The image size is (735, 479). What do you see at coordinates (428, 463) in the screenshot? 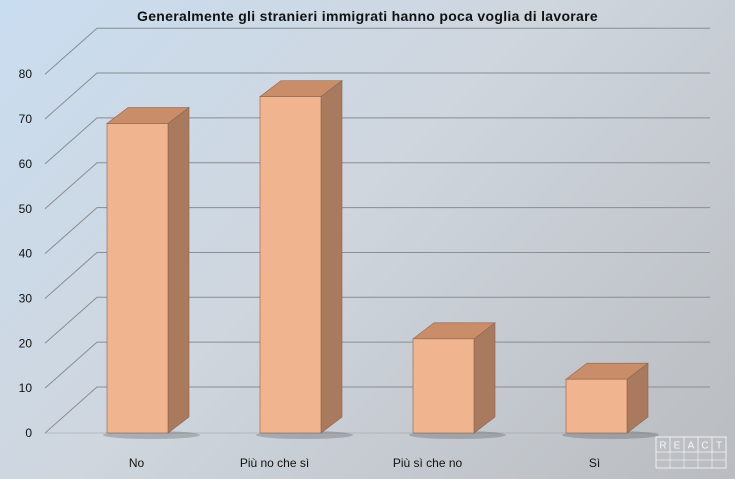
I see `x-category-label: Più sì che no` at bounding box center [428, 463].